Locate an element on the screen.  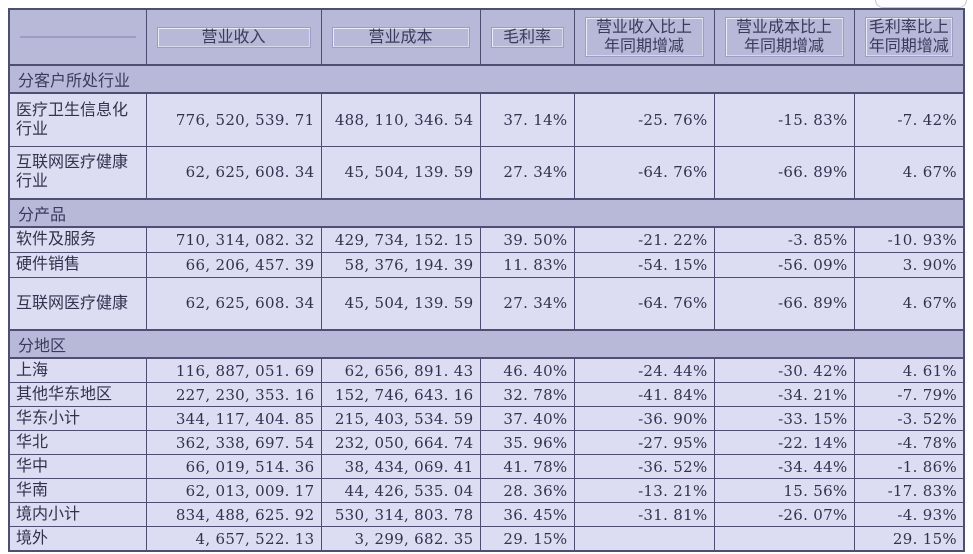
section-row-by-product: 分产品 is located at coordinates (486, 213).